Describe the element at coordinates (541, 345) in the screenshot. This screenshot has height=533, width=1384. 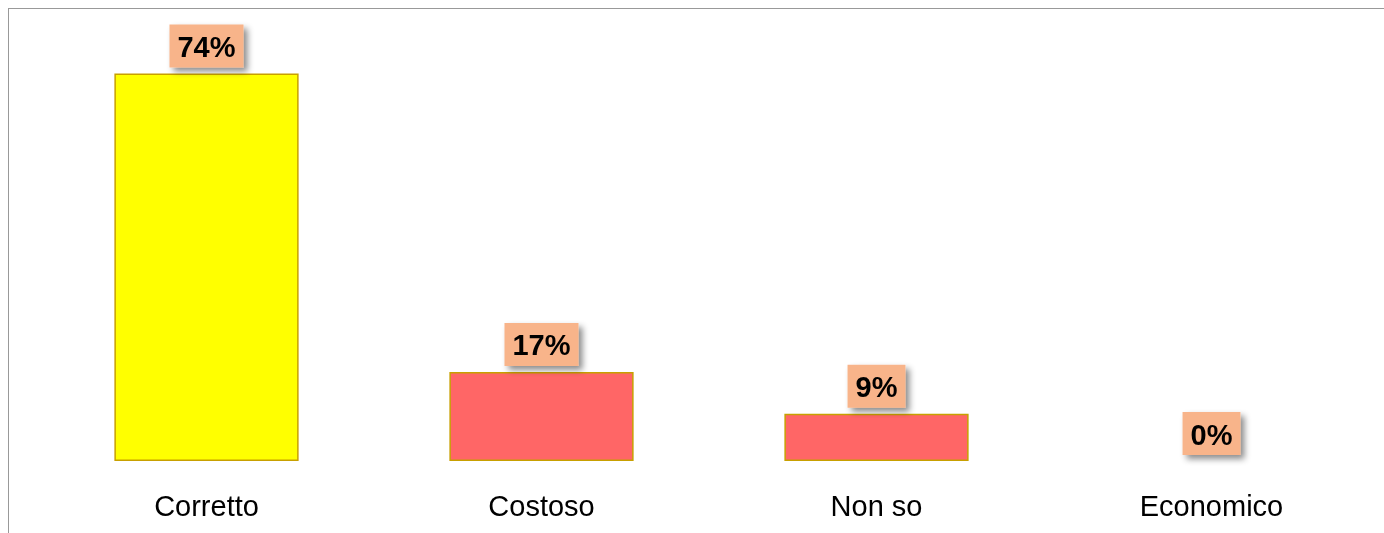
I see `data-label: 17%` at that location.